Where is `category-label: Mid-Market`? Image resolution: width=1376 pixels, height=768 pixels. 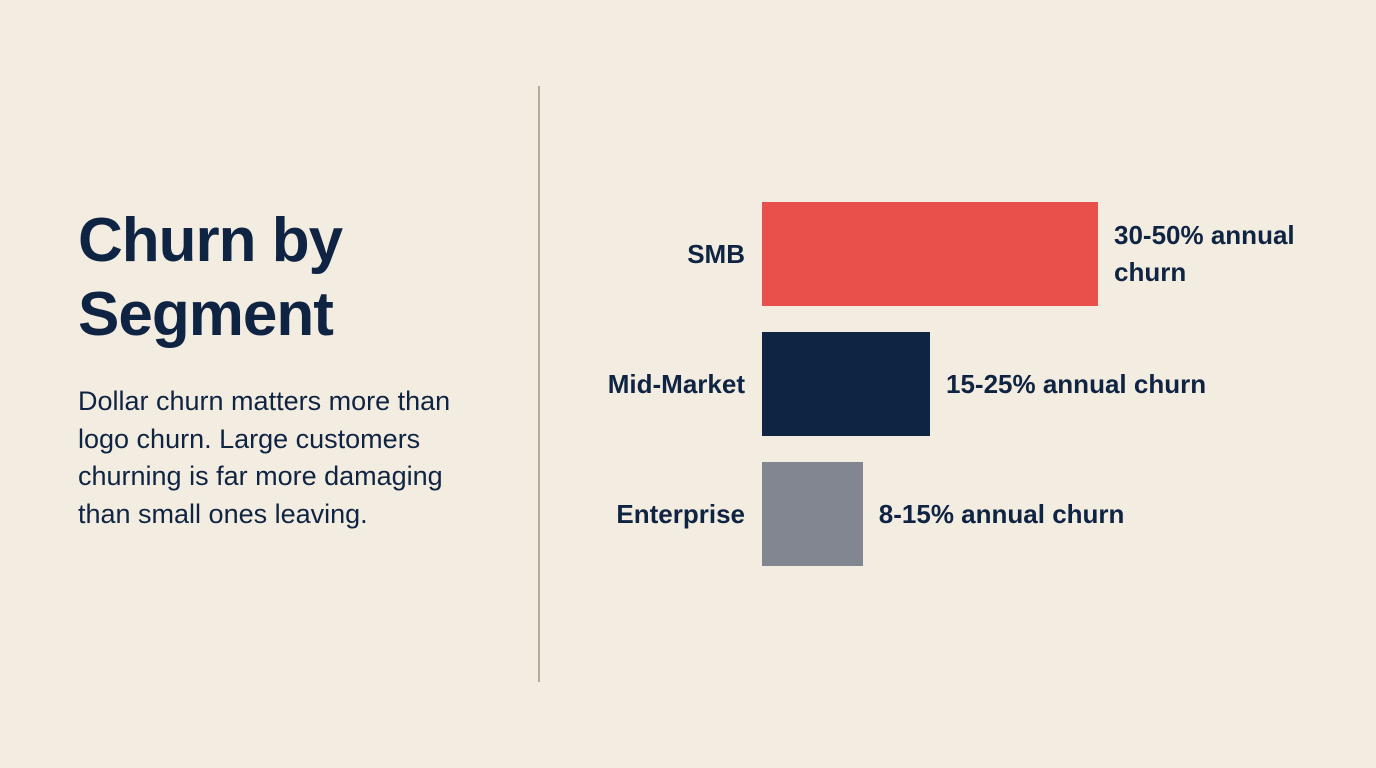
category-label: Mid-Market is located at coordinates (676, 384).